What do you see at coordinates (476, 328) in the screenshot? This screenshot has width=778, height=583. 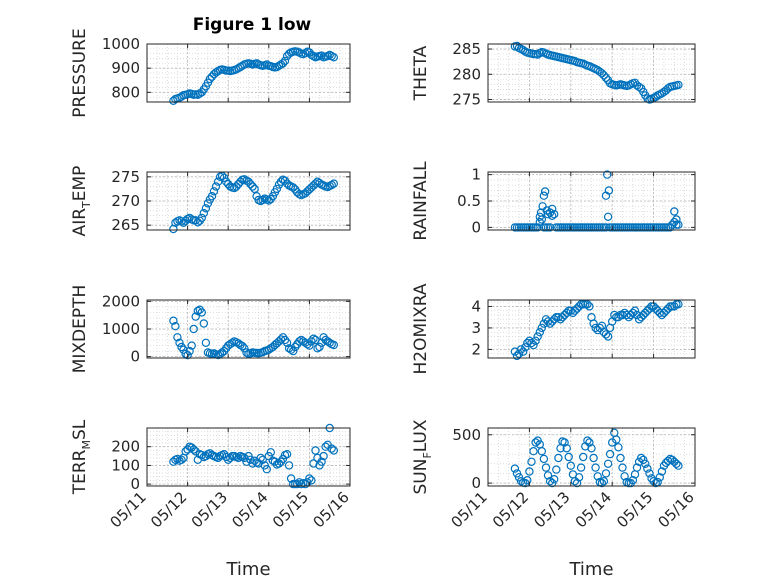 I see `y-tick-label: 3` at bounding box center [476, 328].